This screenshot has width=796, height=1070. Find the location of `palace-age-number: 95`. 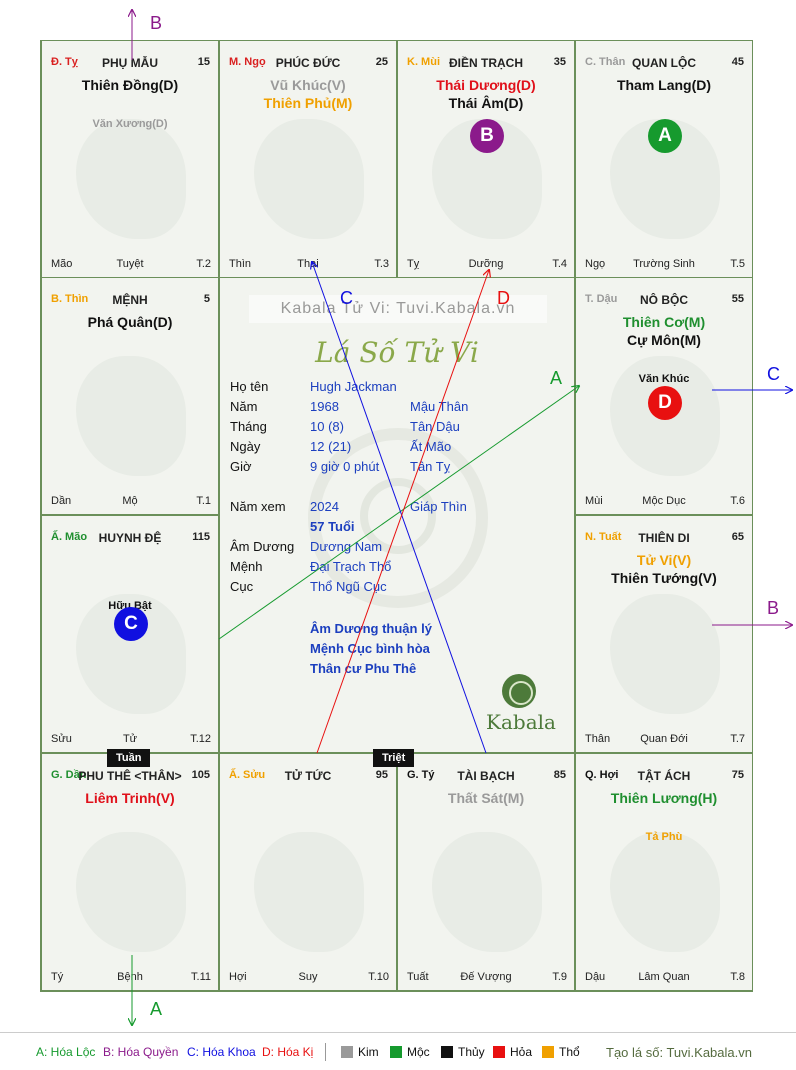

palace-age-number: 95 is located at coordinates (381, 775).